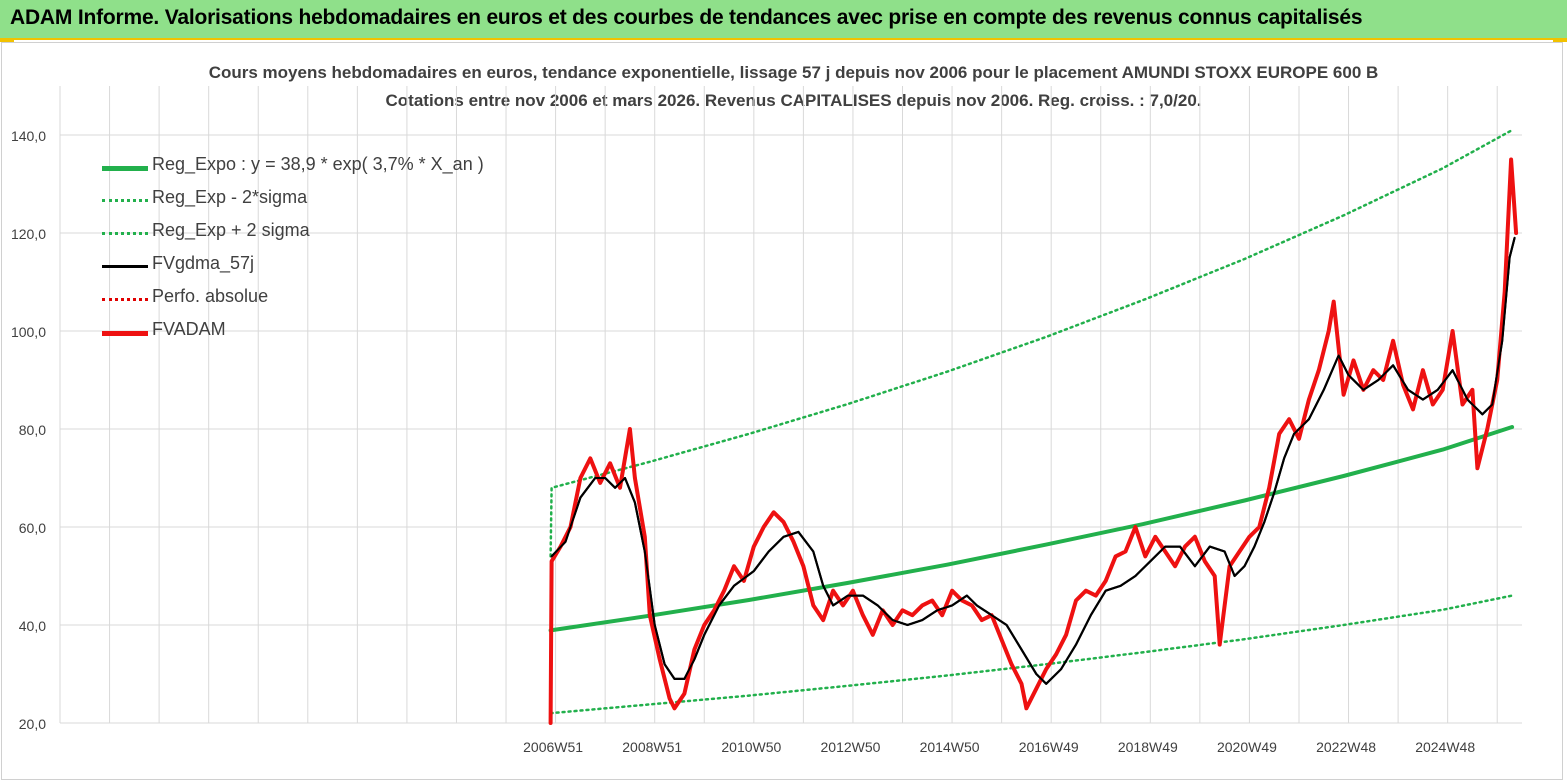 The width and height of the screenshot is (1567, 783). I want to click on x-tick-label: 2016W49, so click(1049, 747).